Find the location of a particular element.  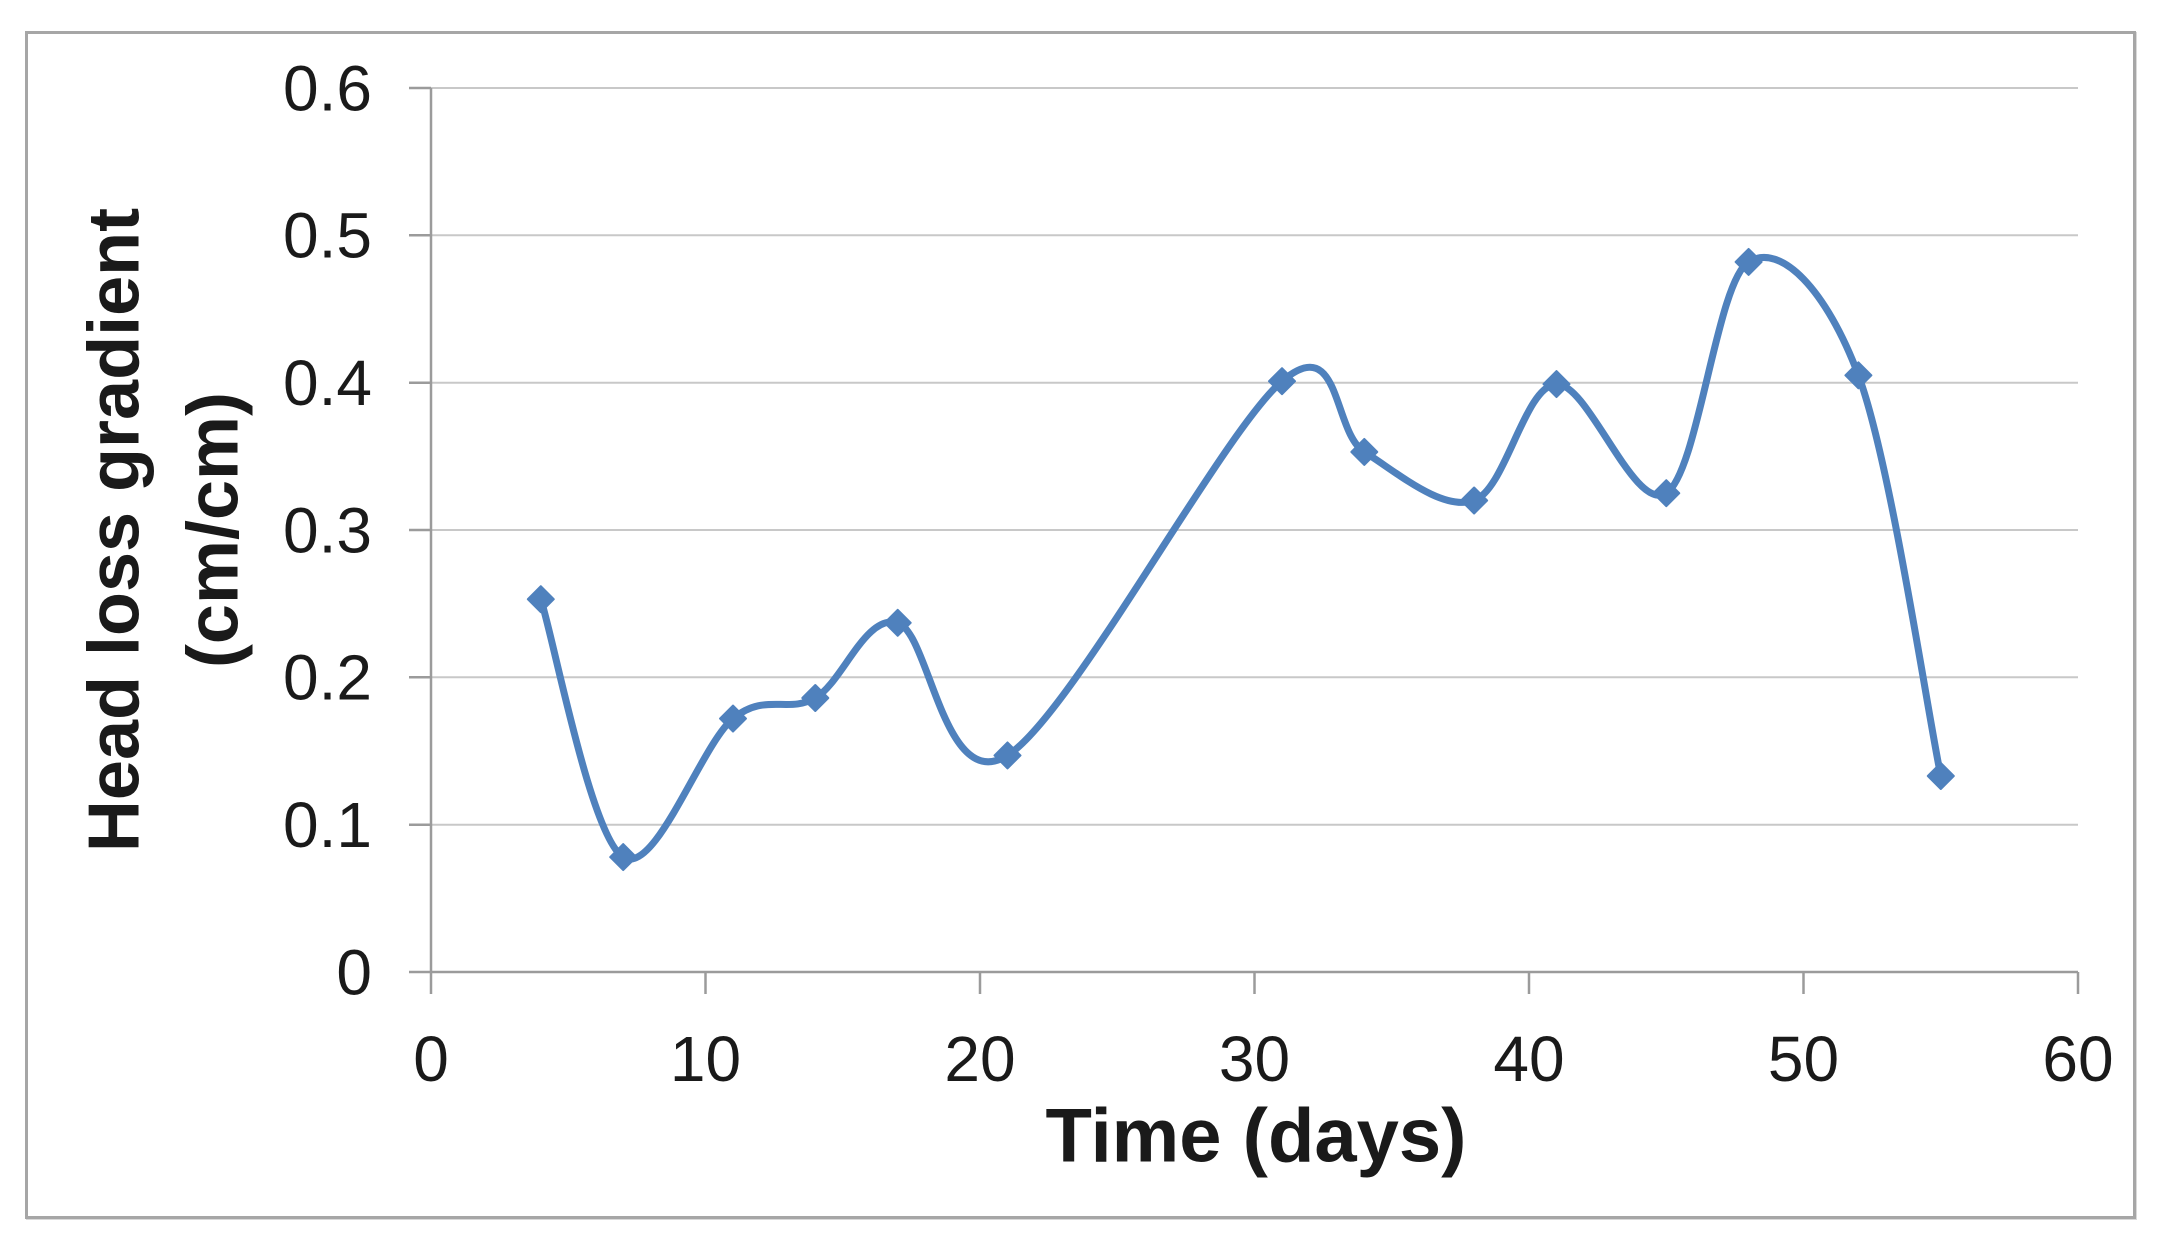

y-axis-title-line1: Head loss gradient is located at coordinates (114, 530).